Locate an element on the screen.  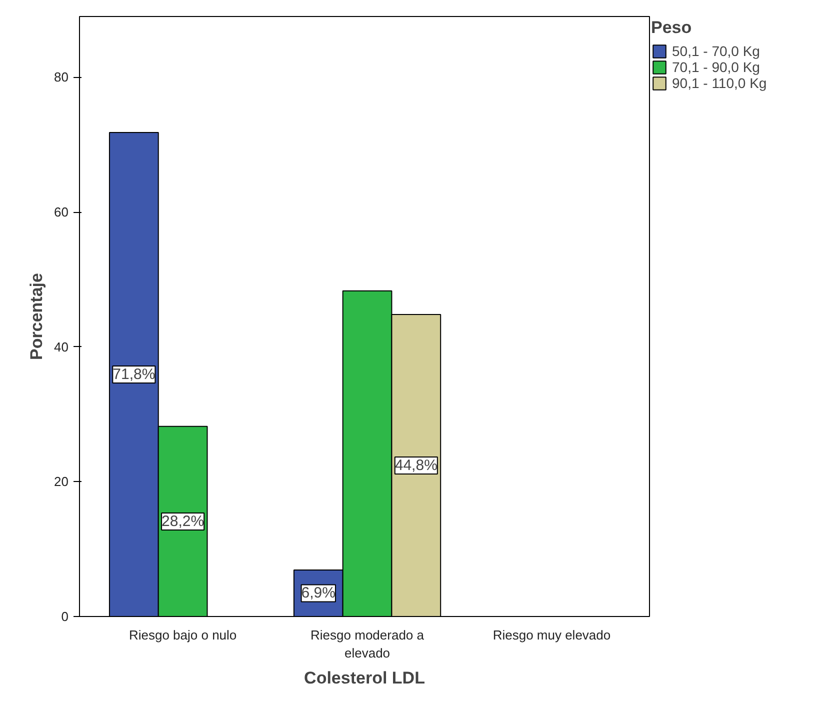
y-tick-label: 40 is located at coordinates (61, 346).